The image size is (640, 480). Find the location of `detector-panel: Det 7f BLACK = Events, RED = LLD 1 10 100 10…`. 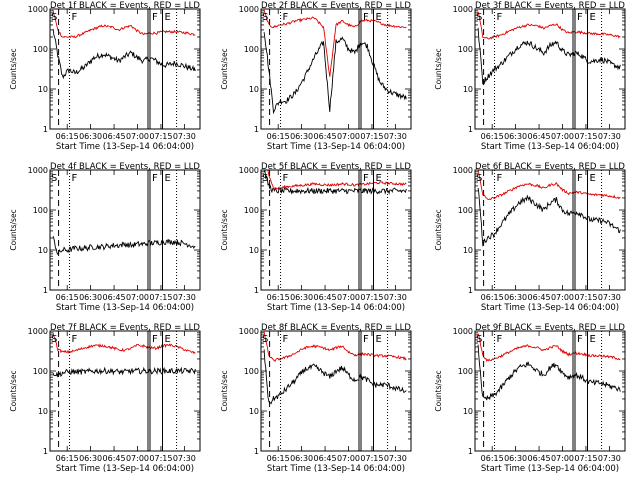

detector-panel: Det 7f BLACK = Events, RED = LLD 1 10 100 10… is located at coordinates (105, 398).